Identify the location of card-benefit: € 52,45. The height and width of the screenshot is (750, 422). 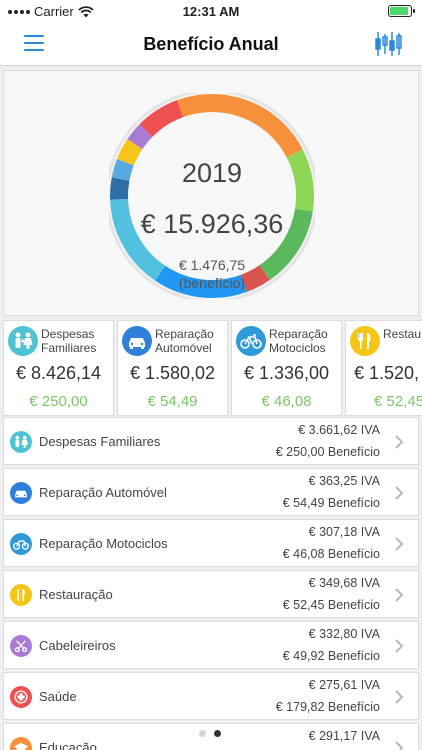
(398, 401).